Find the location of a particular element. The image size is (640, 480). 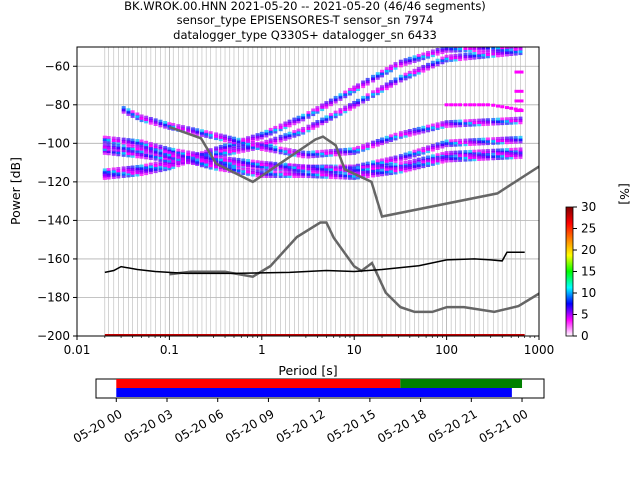

x-axis-label: Period [s] is located at coordinates (307, 370).